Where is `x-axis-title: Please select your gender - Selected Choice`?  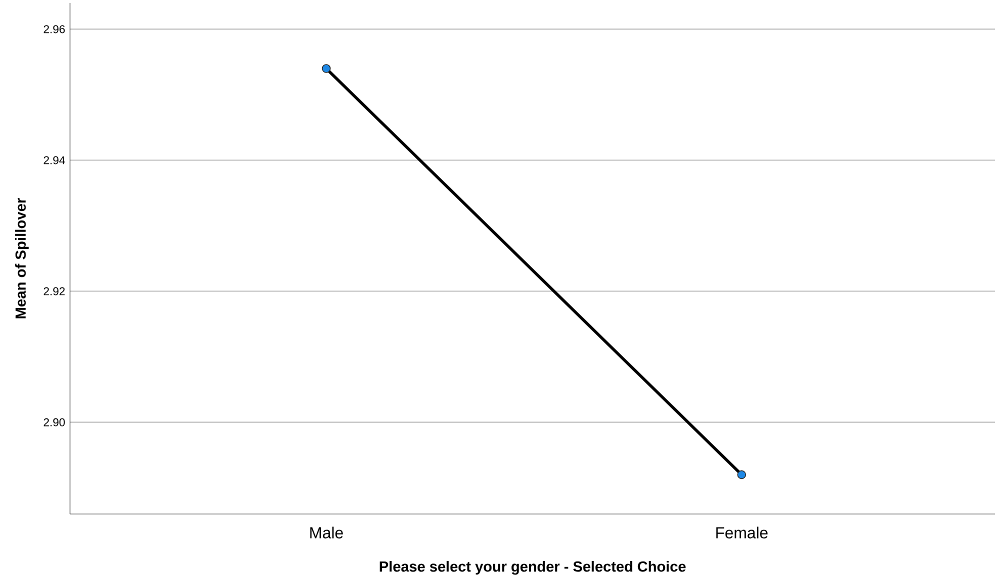 x-axis-title: Please select your gender - Selected Choice is located at coordinates (533, 567).